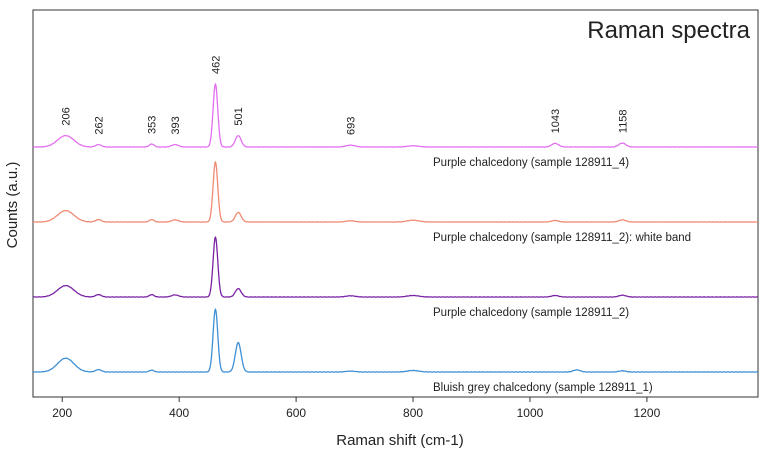  Describe the element at coordinates (530, 413) in the screenshot. I see `x-tick-label: 1000` at that location.